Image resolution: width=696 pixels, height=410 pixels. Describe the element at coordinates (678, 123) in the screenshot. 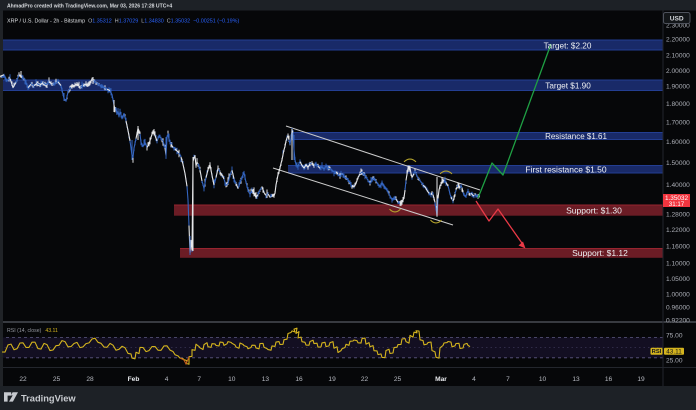

I see `svg-text: 1.70000` at that location.